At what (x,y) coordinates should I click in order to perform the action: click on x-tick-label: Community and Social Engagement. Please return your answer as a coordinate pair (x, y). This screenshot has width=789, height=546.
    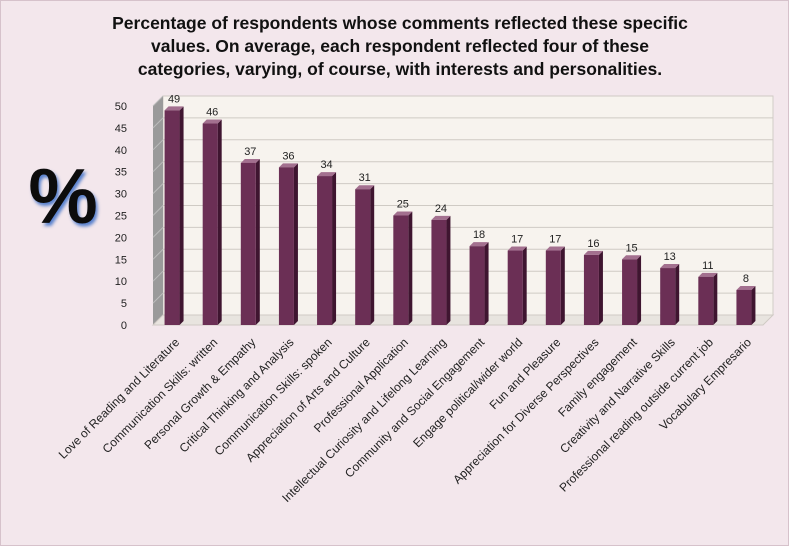
    Looking at the image, I should click on (415, 408).